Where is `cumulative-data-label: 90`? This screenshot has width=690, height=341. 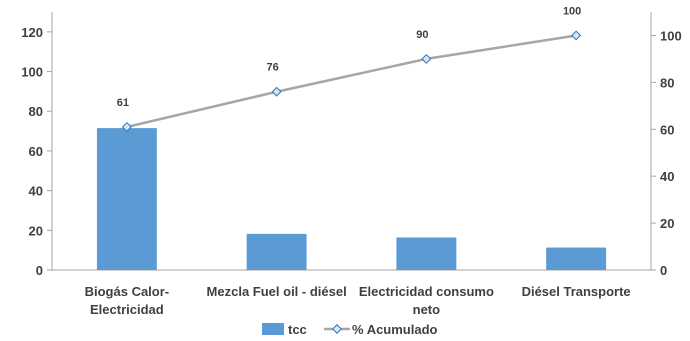 cumulative-data-label: 90 is located at coordinates (422, 35).